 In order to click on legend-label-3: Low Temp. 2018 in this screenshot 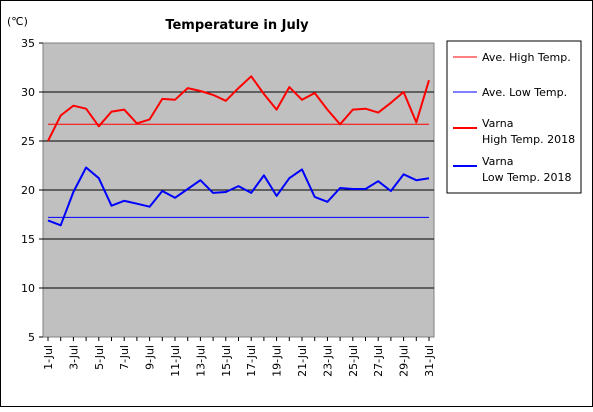, I will do `click(526, 177)`.